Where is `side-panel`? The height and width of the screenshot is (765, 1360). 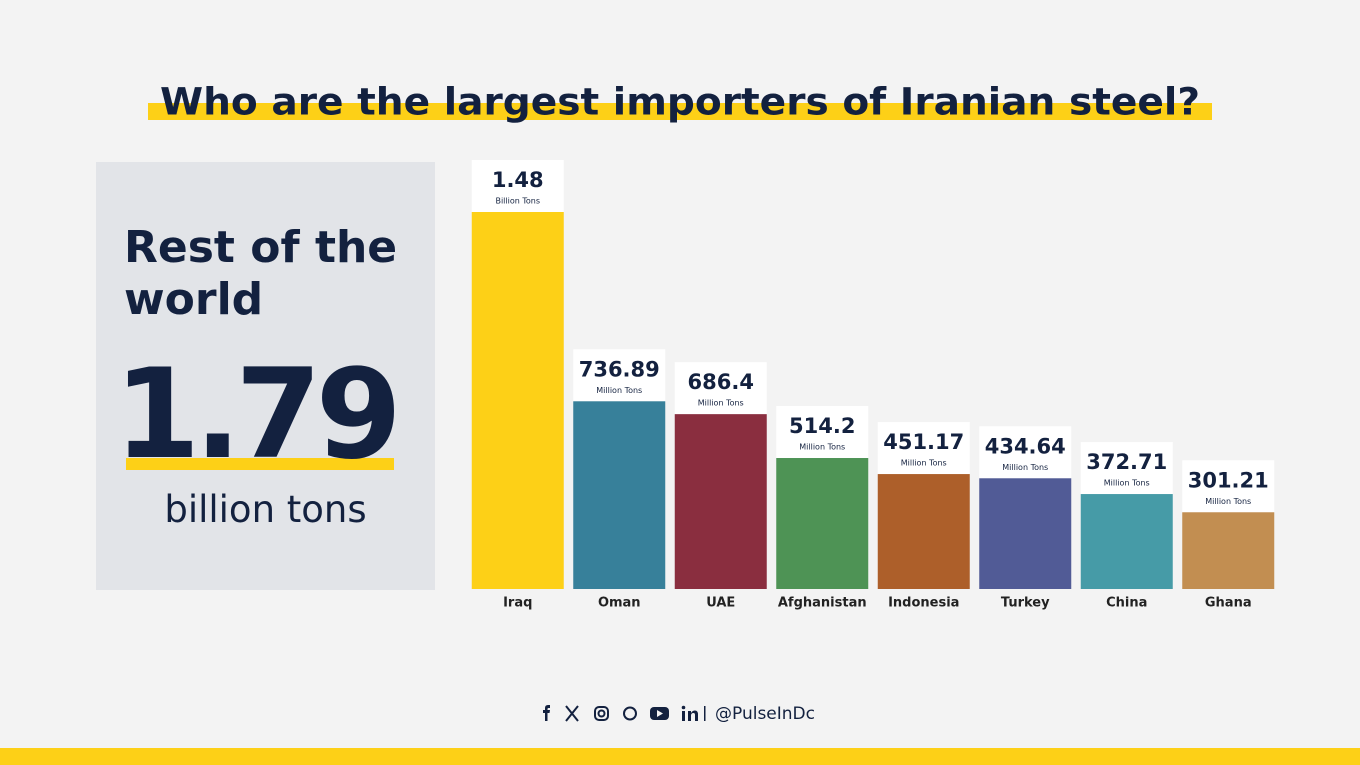
side-panel is located at coordinates (265, 376).